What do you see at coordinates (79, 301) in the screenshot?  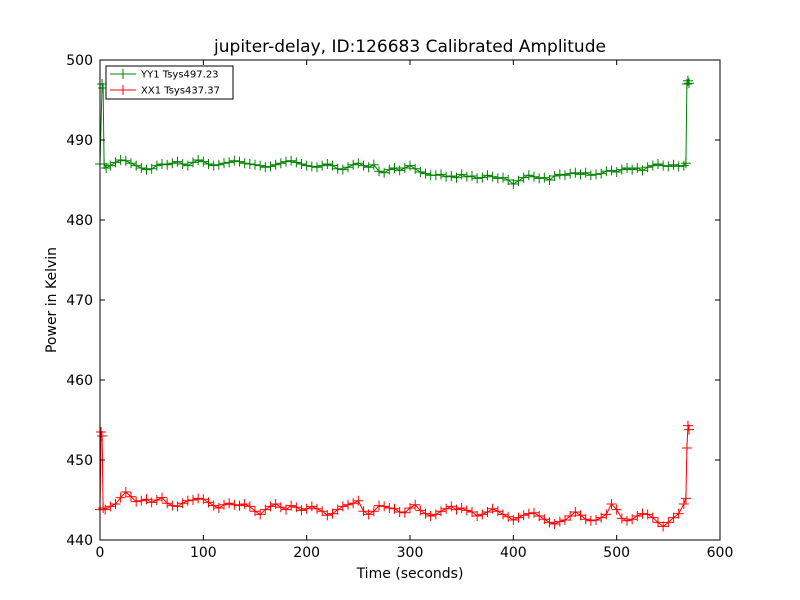 I see `y-tick-label: 470` at bounding box center [79, 301].